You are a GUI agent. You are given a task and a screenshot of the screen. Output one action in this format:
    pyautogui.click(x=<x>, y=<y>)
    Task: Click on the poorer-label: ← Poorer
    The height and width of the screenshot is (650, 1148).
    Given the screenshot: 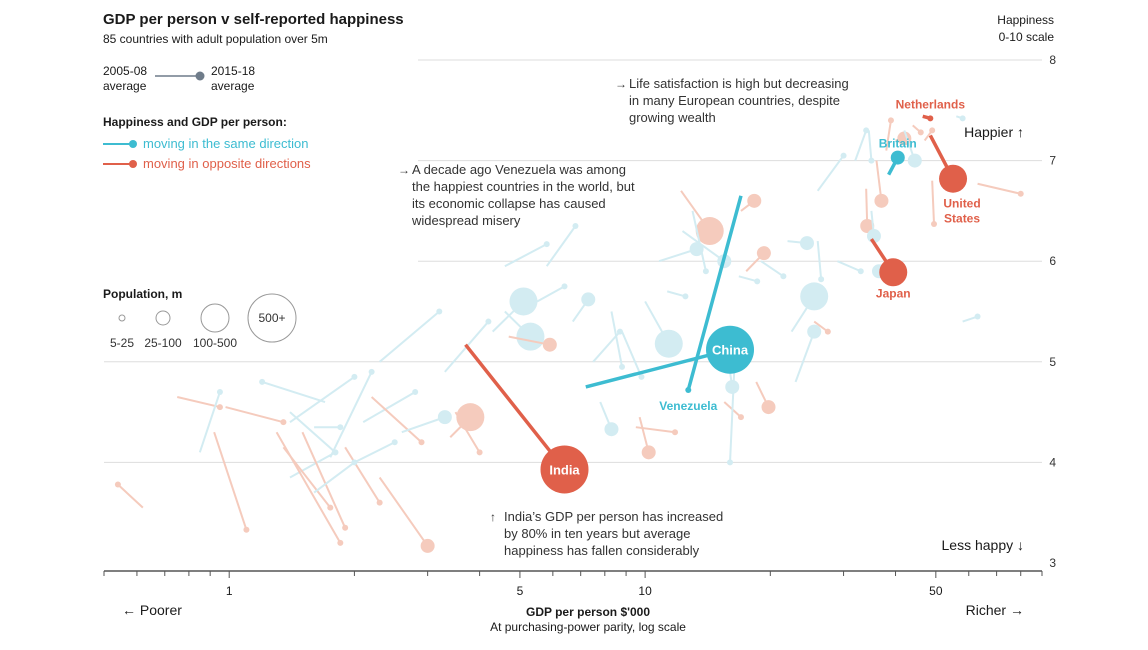 What is the action you would take?
    pyautogui.click(x=152, y=610)
    